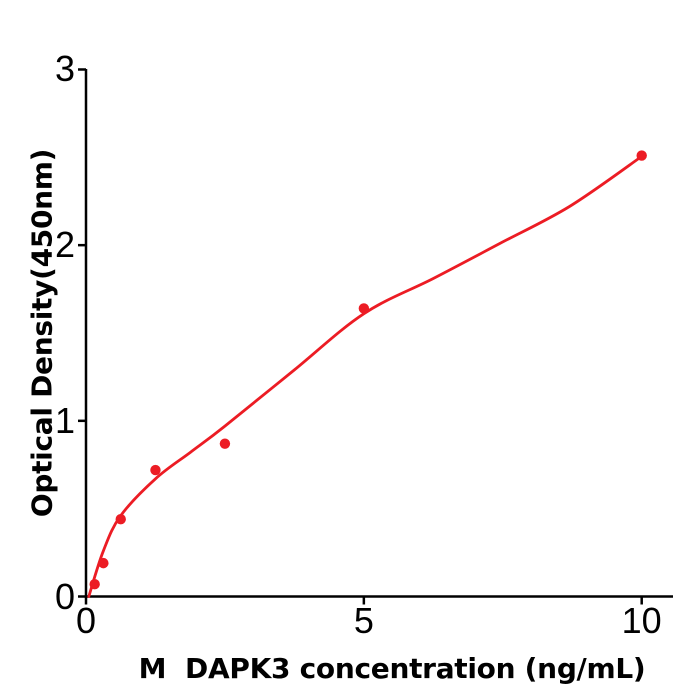 This screenshot has height=700, width=700. I want to click on x-tick-label: 0, so click(86, 620).